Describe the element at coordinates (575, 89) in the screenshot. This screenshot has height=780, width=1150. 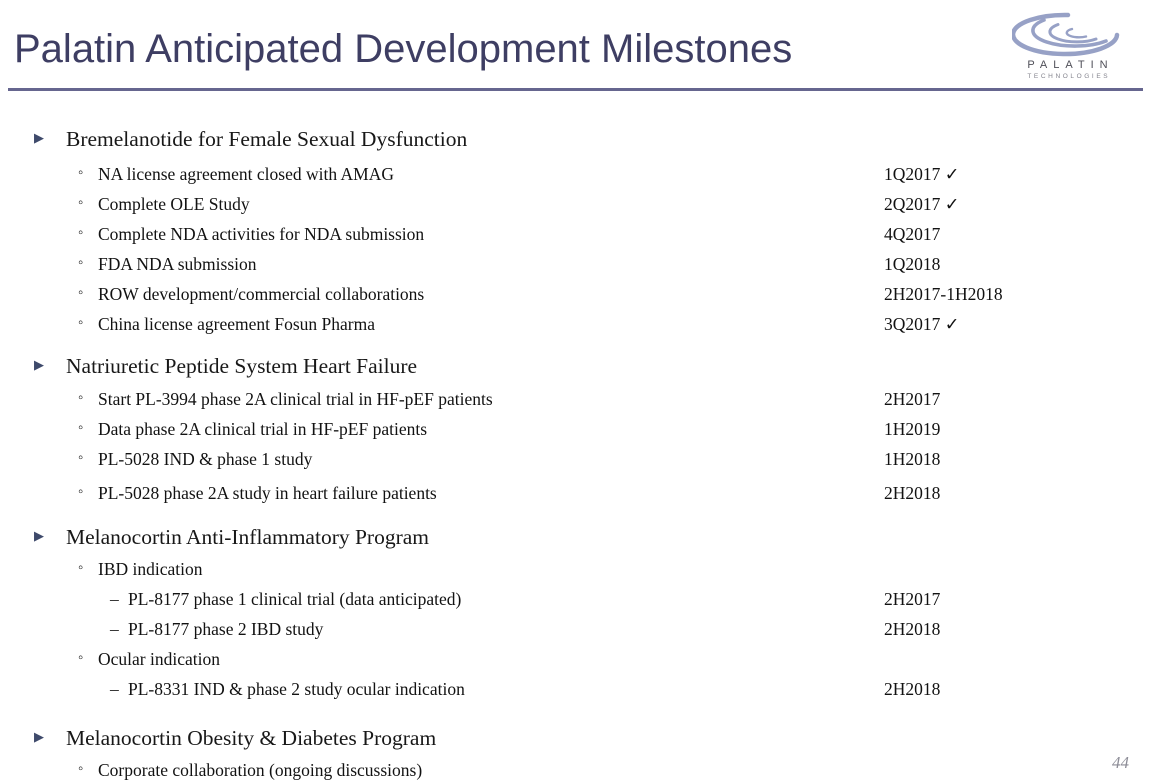
I see `title-divider` at that location.